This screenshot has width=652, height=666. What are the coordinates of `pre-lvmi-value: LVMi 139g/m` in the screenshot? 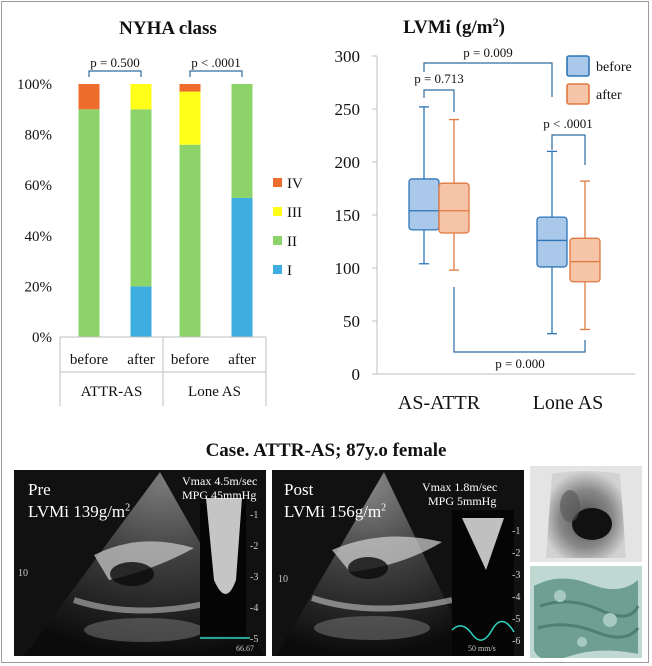 It's located at (77, 511).